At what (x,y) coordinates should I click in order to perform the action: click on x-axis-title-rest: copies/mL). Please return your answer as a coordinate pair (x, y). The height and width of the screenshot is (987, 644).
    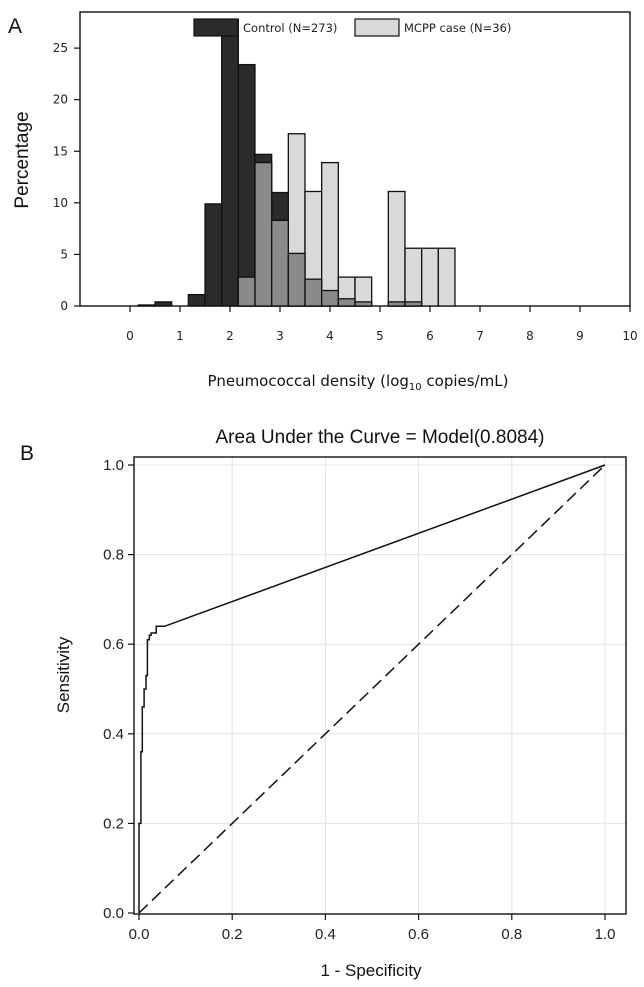
    Looking at the image, I should click on (465, 381).